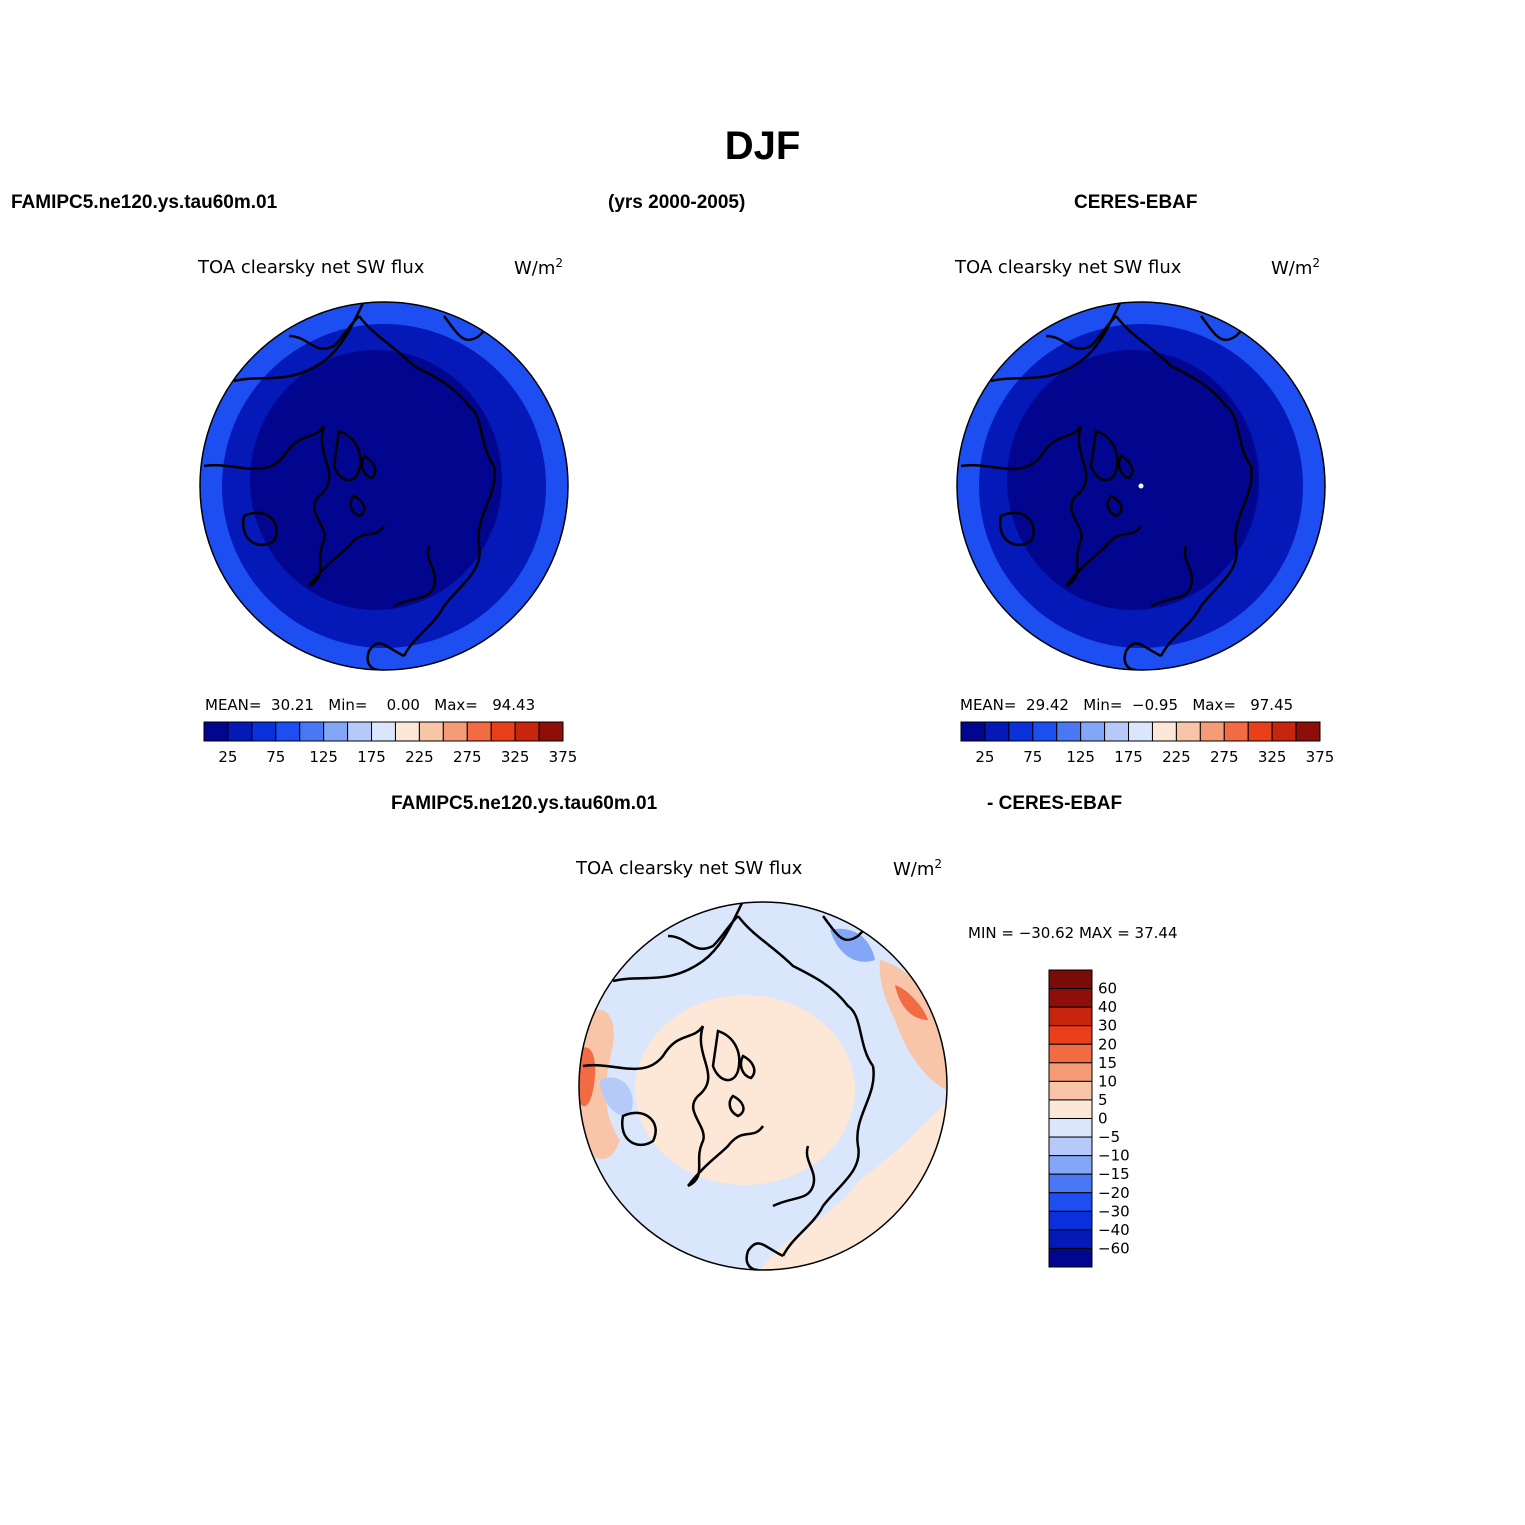  I want to click on colorbar-tick-label: 40, so click(1107, 1007).